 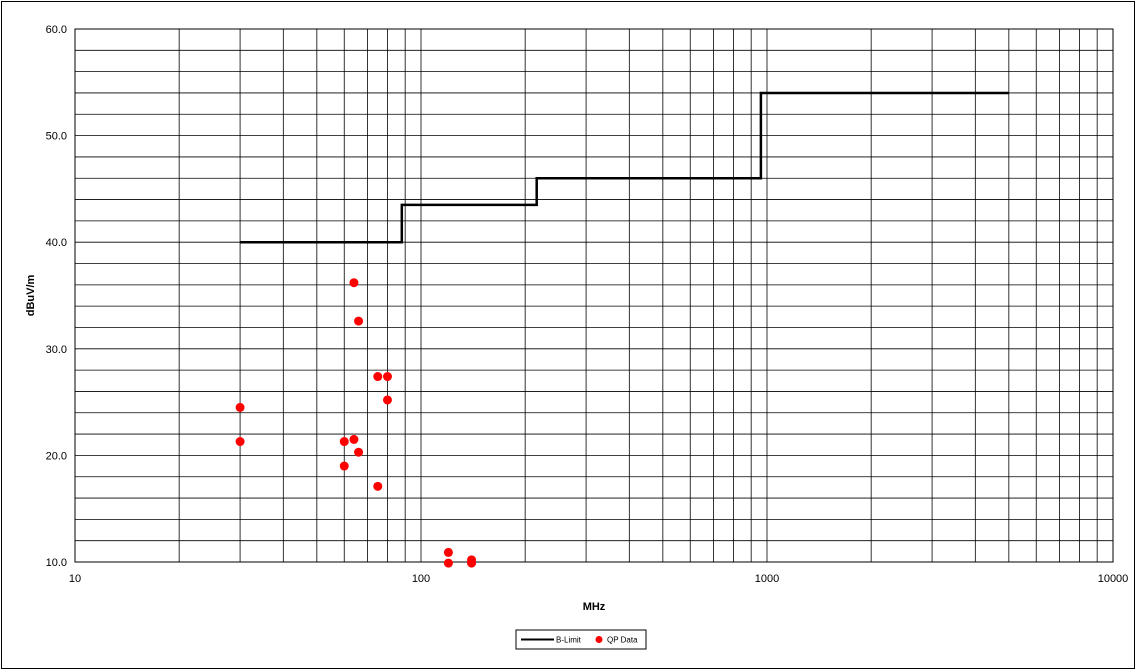 I want to click on legend-swatch-qp-data, so click(x=599, y=639).